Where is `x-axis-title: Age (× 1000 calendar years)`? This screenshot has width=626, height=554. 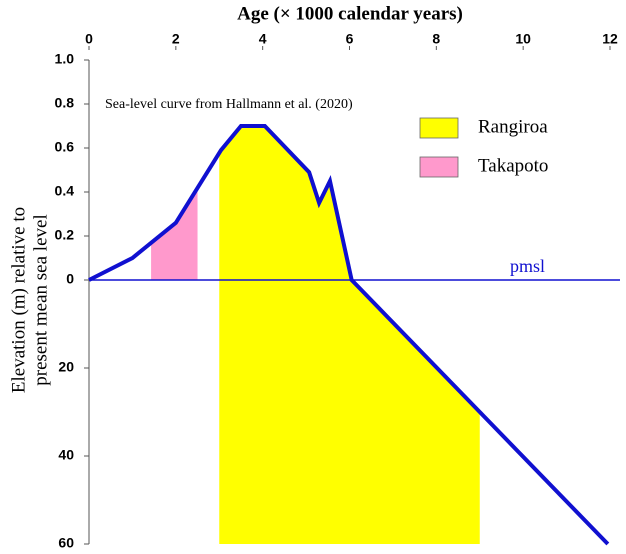
x-axis-title: Age (× 1000 calendar years) is located at coordinates (350, 13).